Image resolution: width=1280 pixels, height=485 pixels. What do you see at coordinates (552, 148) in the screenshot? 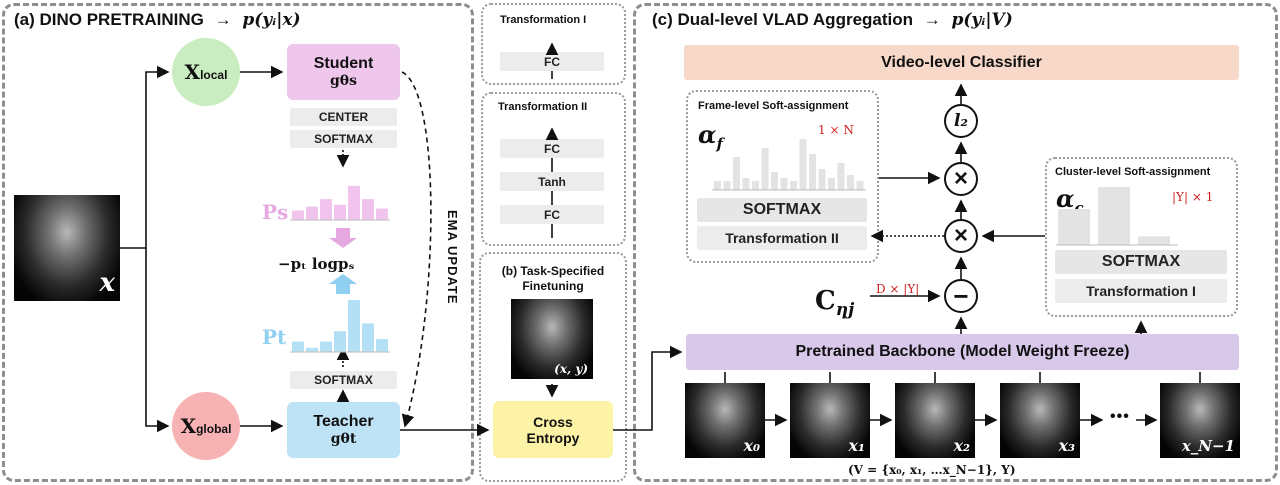
I see `t2-fc-top: FC` at bounding box center [552, 148].